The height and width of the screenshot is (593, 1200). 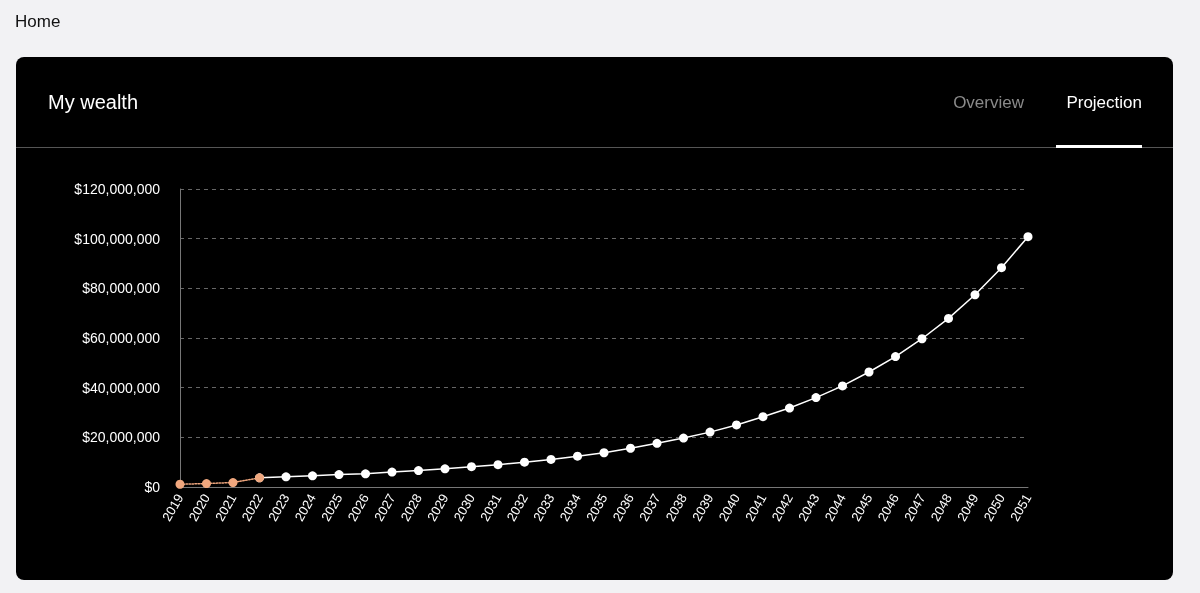 I want to click on y-tick-label: $120,000,000, so click(x=117, y=189).